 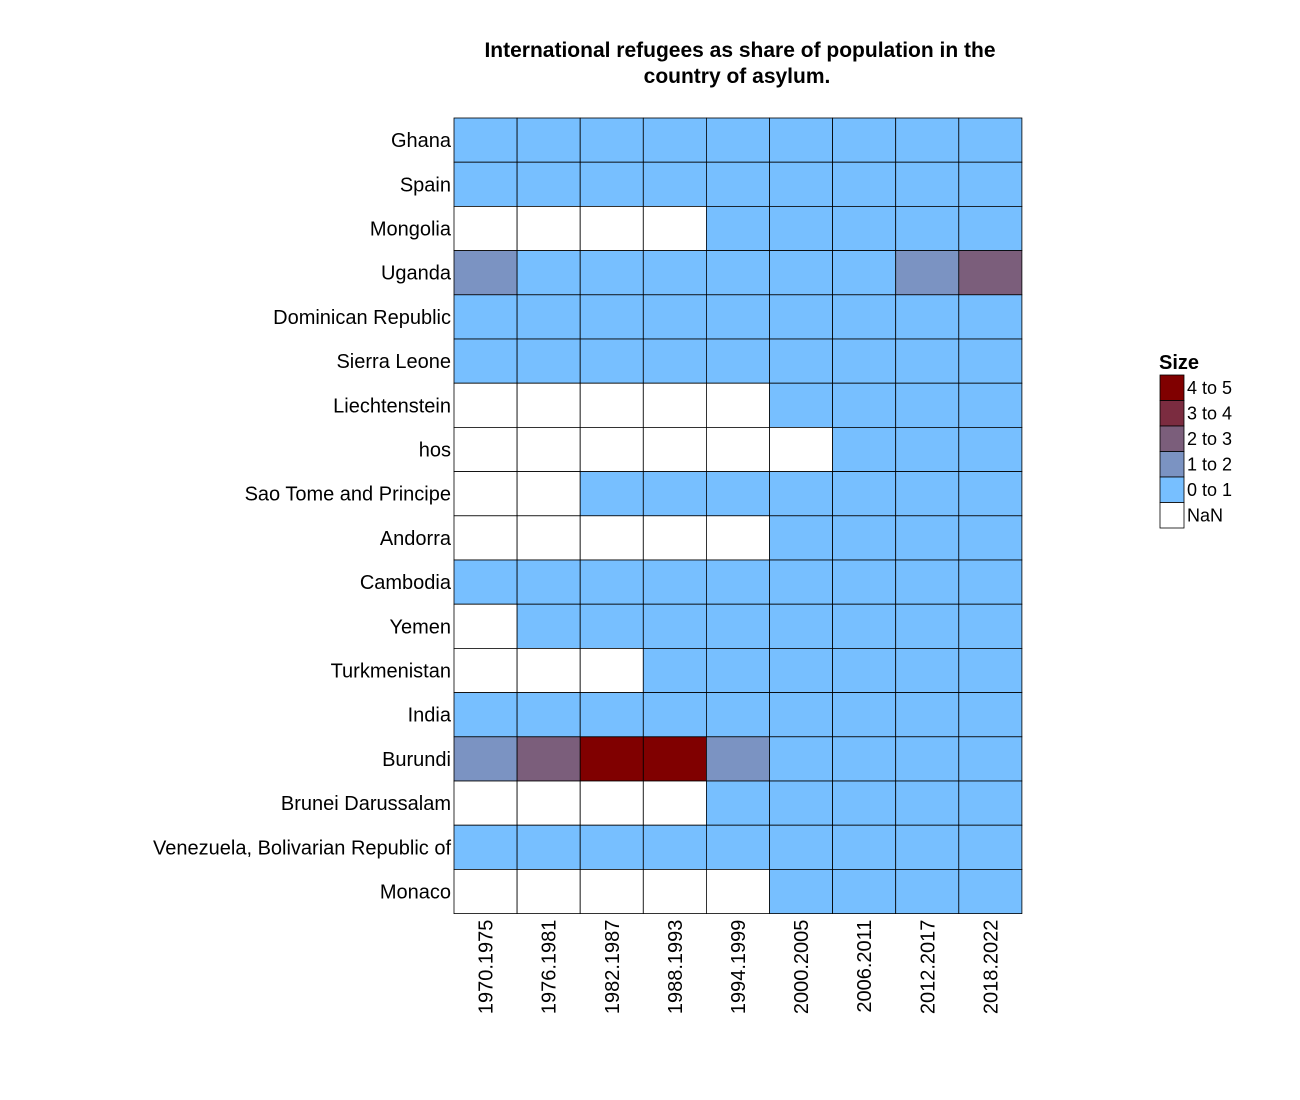 What do you see at coordinates (738, 361) in the screenshot?
I see `heatmap-cell-sierra-leone-1994-1999` at bounding box center [738, 361].